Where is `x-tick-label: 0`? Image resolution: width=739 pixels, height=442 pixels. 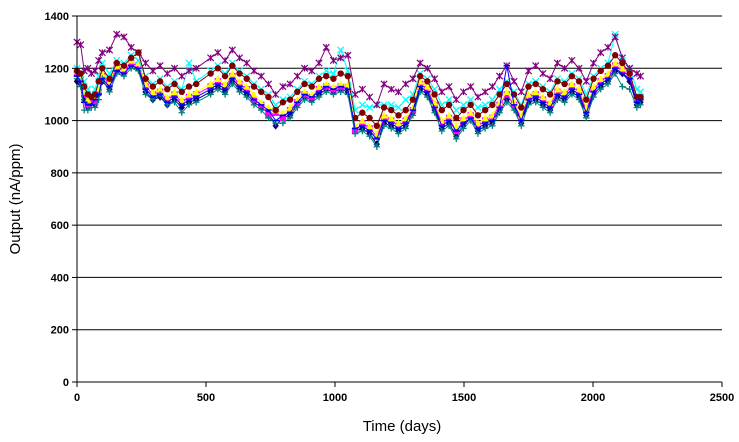 x-tick-label: 0 is located at coordinates (77, 398).